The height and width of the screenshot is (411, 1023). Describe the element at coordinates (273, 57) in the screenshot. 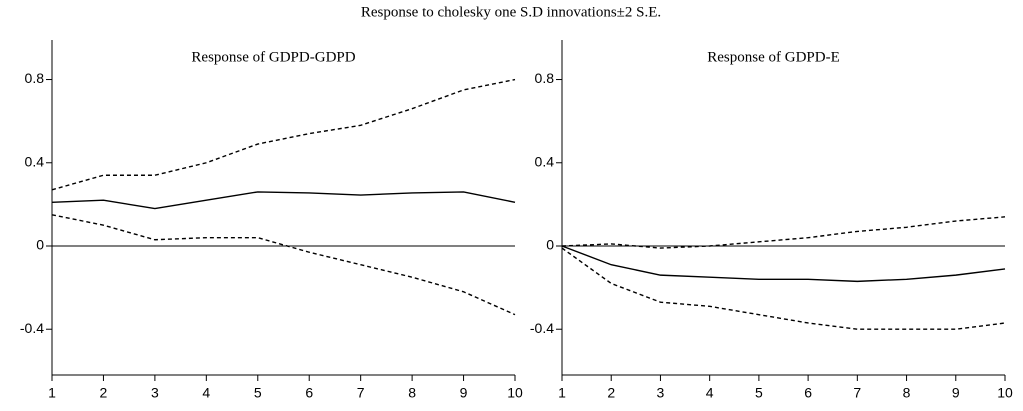

I see `panel-title: Response of GDPD-GDPD` at that location.